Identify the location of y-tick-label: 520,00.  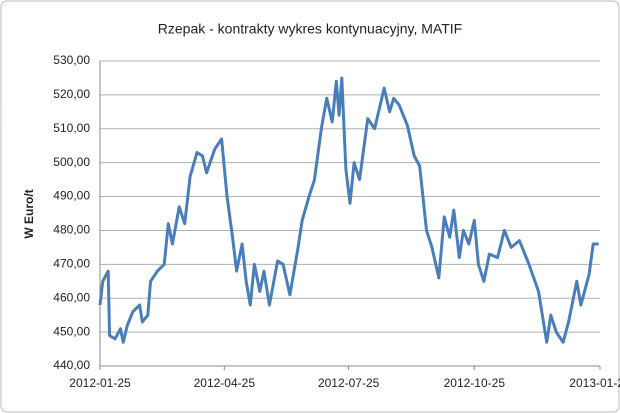
(71, 94).